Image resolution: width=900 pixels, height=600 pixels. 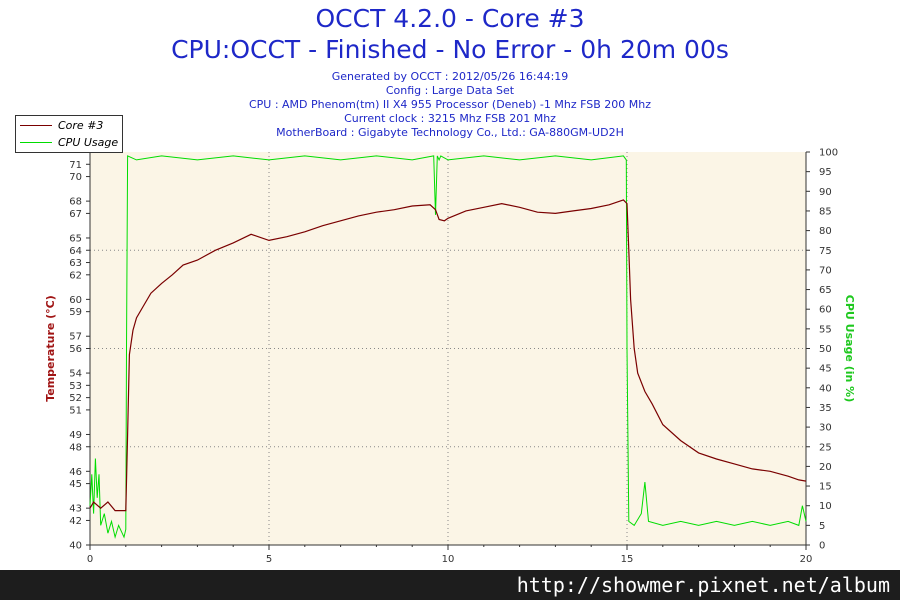 I want to click on legend-label-cpu-usage: CPU Usage, so click(x=88, y=142).